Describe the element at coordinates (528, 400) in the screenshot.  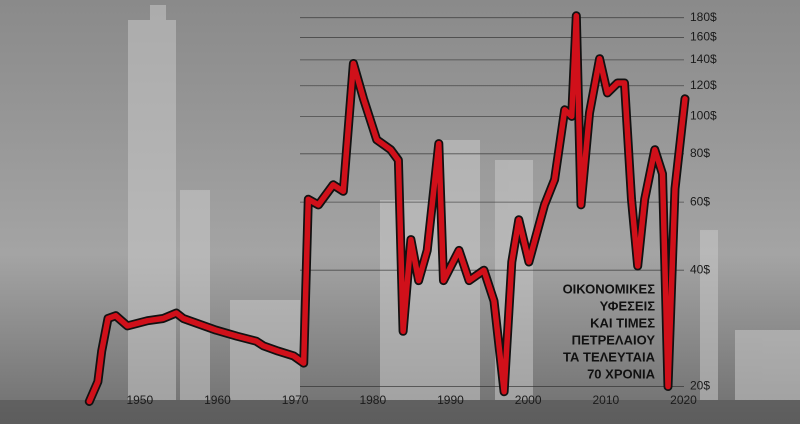
I see `x-tick-label: 2000` at that location.